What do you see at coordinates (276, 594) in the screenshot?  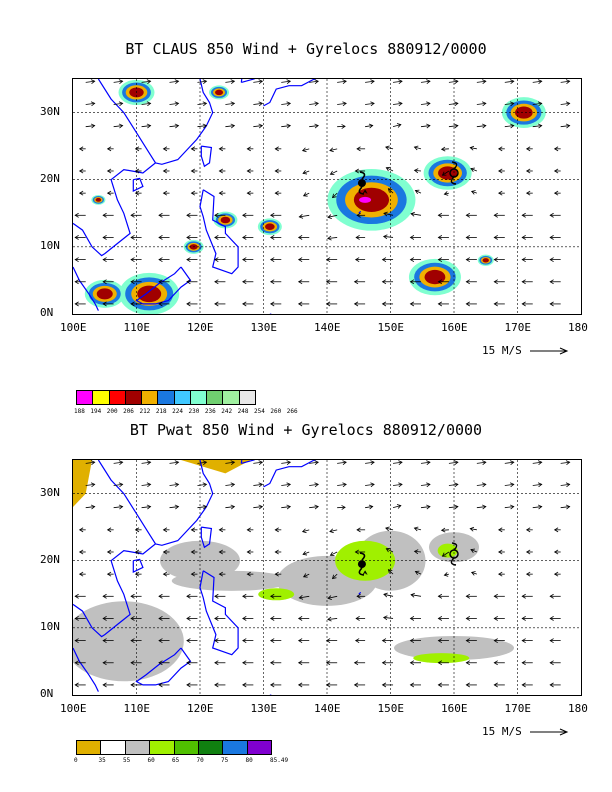 I see `pwat-region` at bounding box center [276, 594].